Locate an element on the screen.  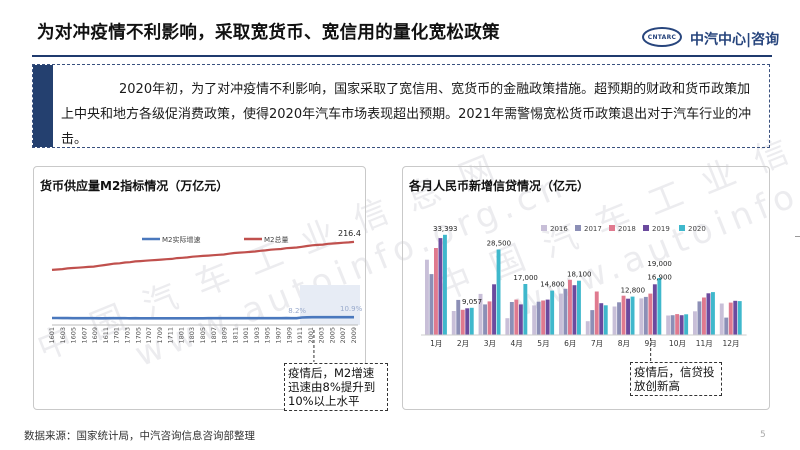
data-label-may: 14,800 is located at coordinates (552, 285).